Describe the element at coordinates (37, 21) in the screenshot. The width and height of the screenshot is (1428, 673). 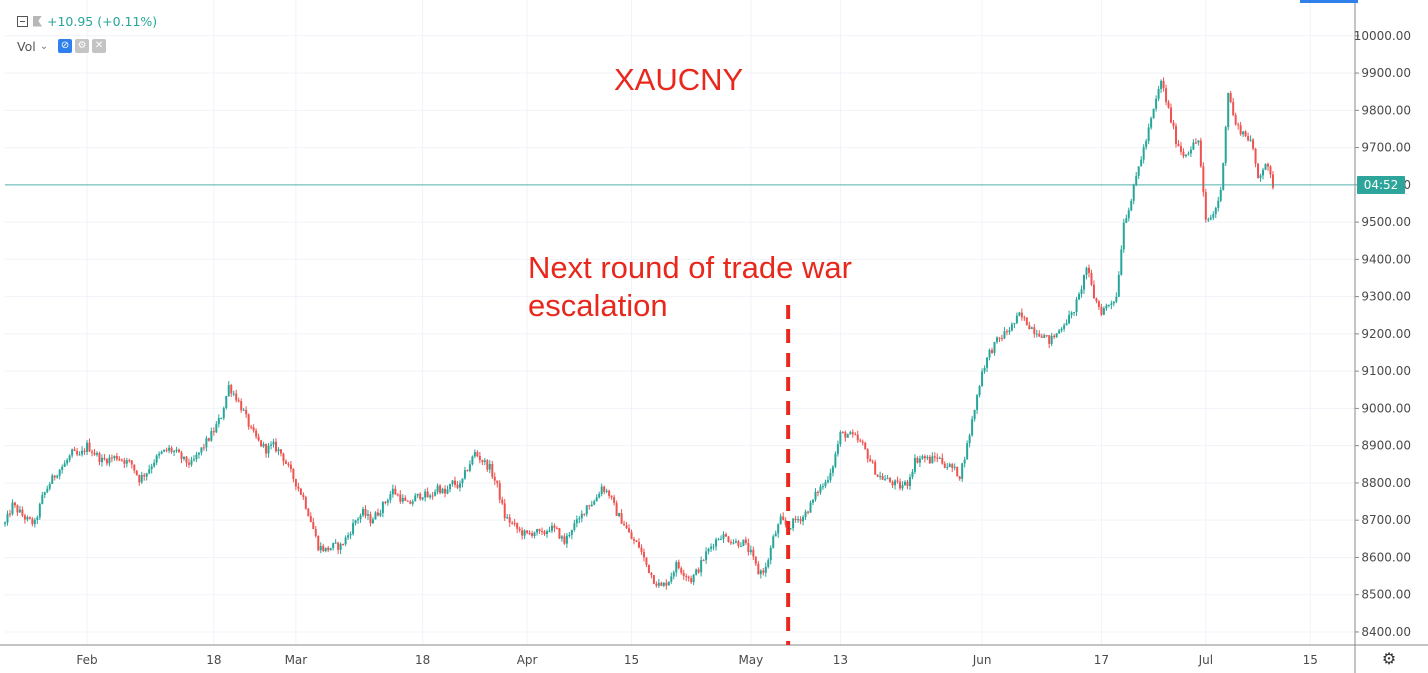
I see `flag-icon` at that location.